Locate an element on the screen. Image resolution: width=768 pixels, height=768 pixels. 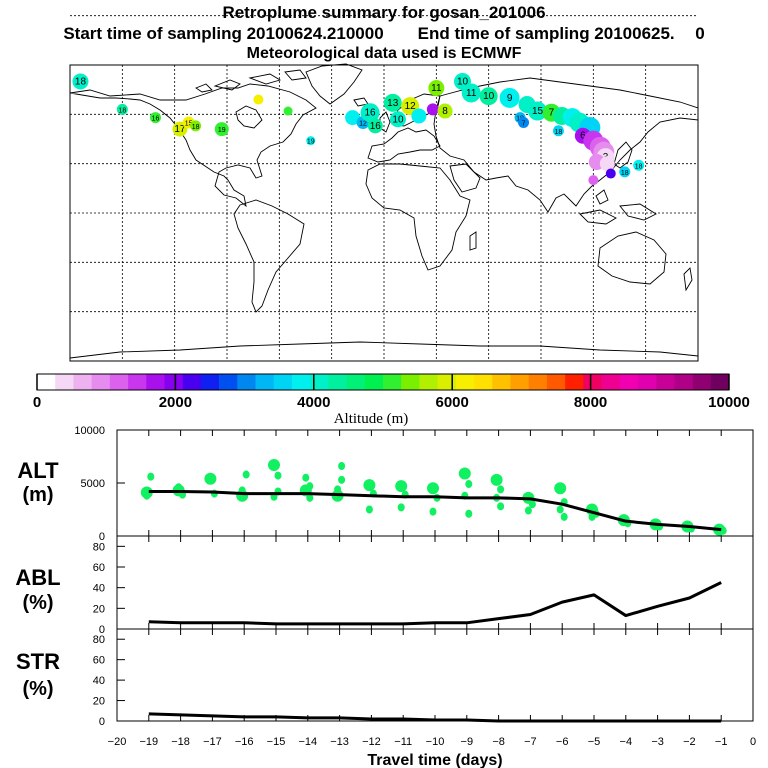
x-tick-label: −19 is located at coordinates (148, 742).